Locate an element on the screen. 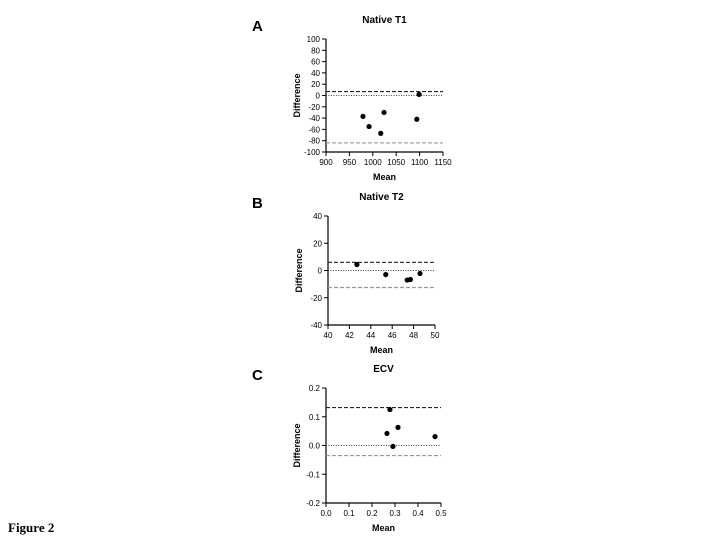  y-tick-label: -100 is located at coordinates (312, 152).